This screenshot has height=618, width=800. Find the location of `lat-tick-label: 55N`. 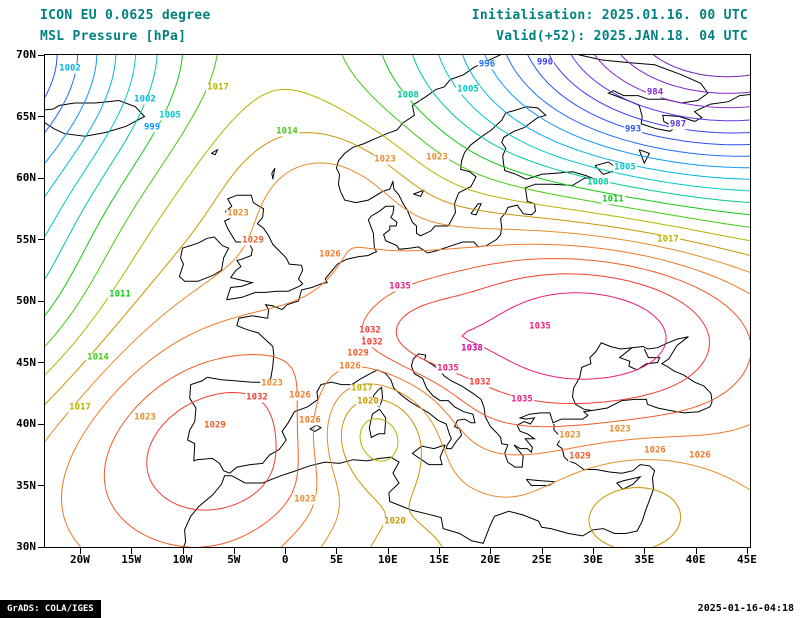

lat-tick-label: 55N is located at coordinates (26, 239).